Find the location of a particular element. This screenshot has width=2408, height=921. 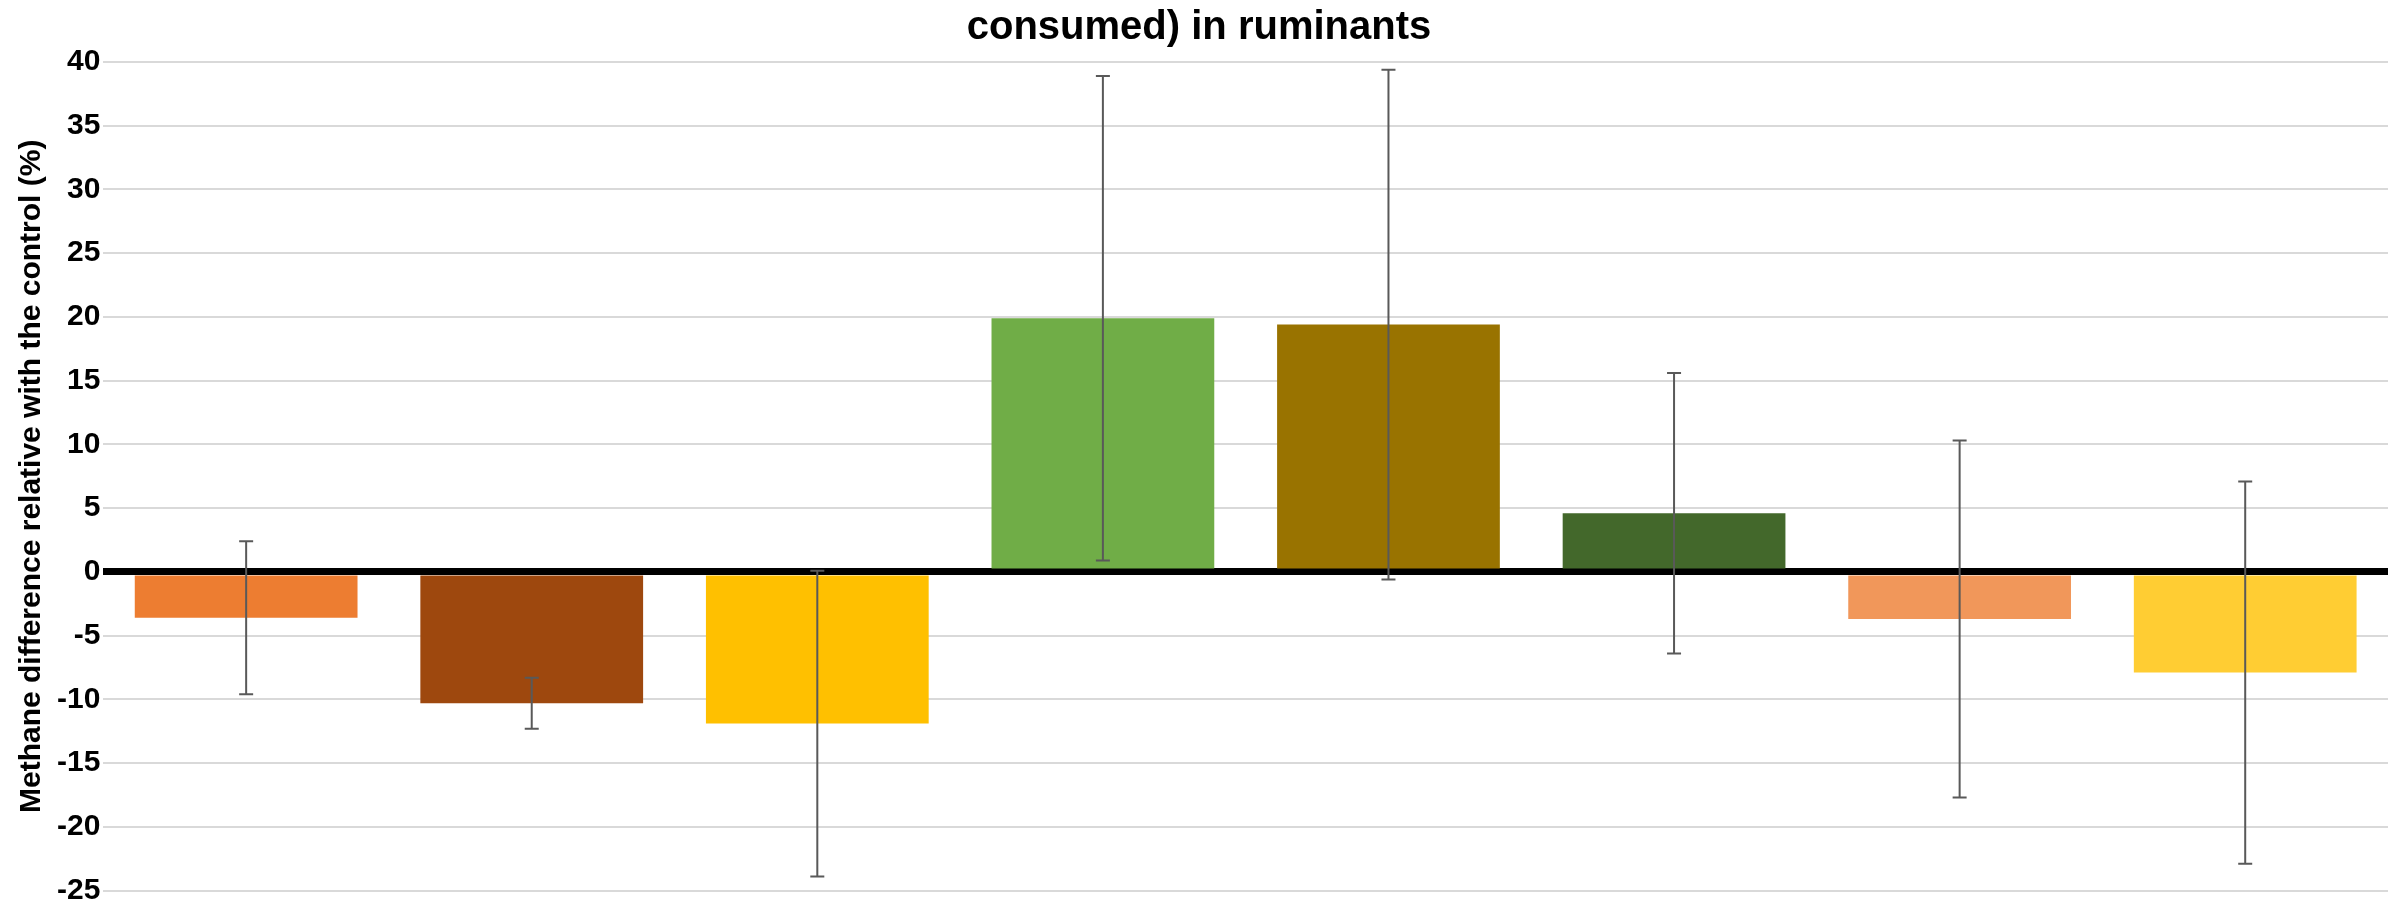

y-tick-label: -15 is located at coordinates (79, 761).